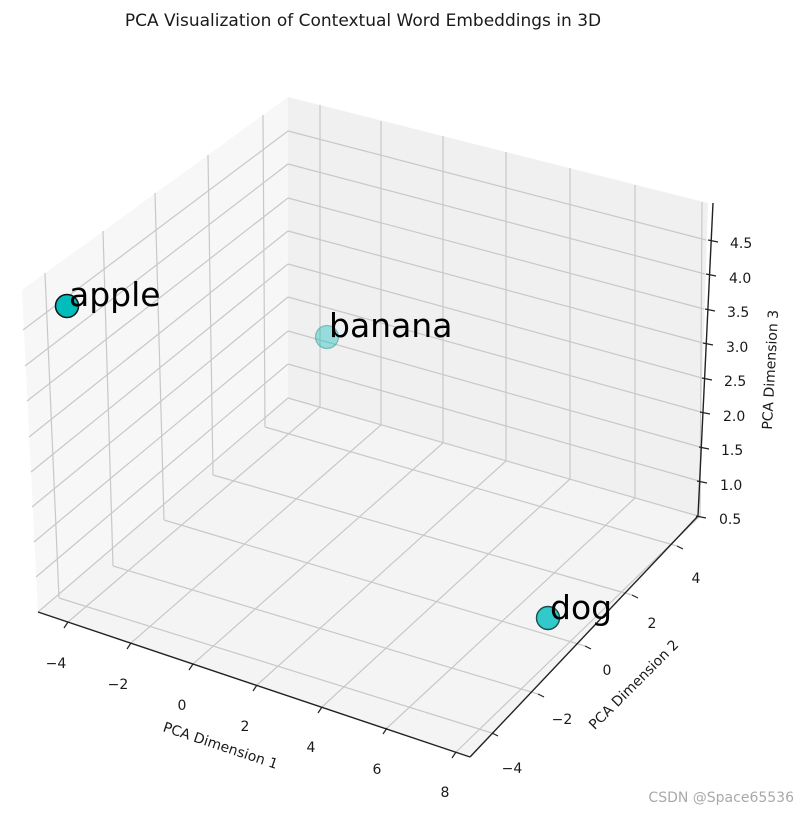 The width and height of the screenshot is (806, 814). Describe the element at coordinates (445, 793) in the screenshot. I see `x-tick-label: 8` at that location.